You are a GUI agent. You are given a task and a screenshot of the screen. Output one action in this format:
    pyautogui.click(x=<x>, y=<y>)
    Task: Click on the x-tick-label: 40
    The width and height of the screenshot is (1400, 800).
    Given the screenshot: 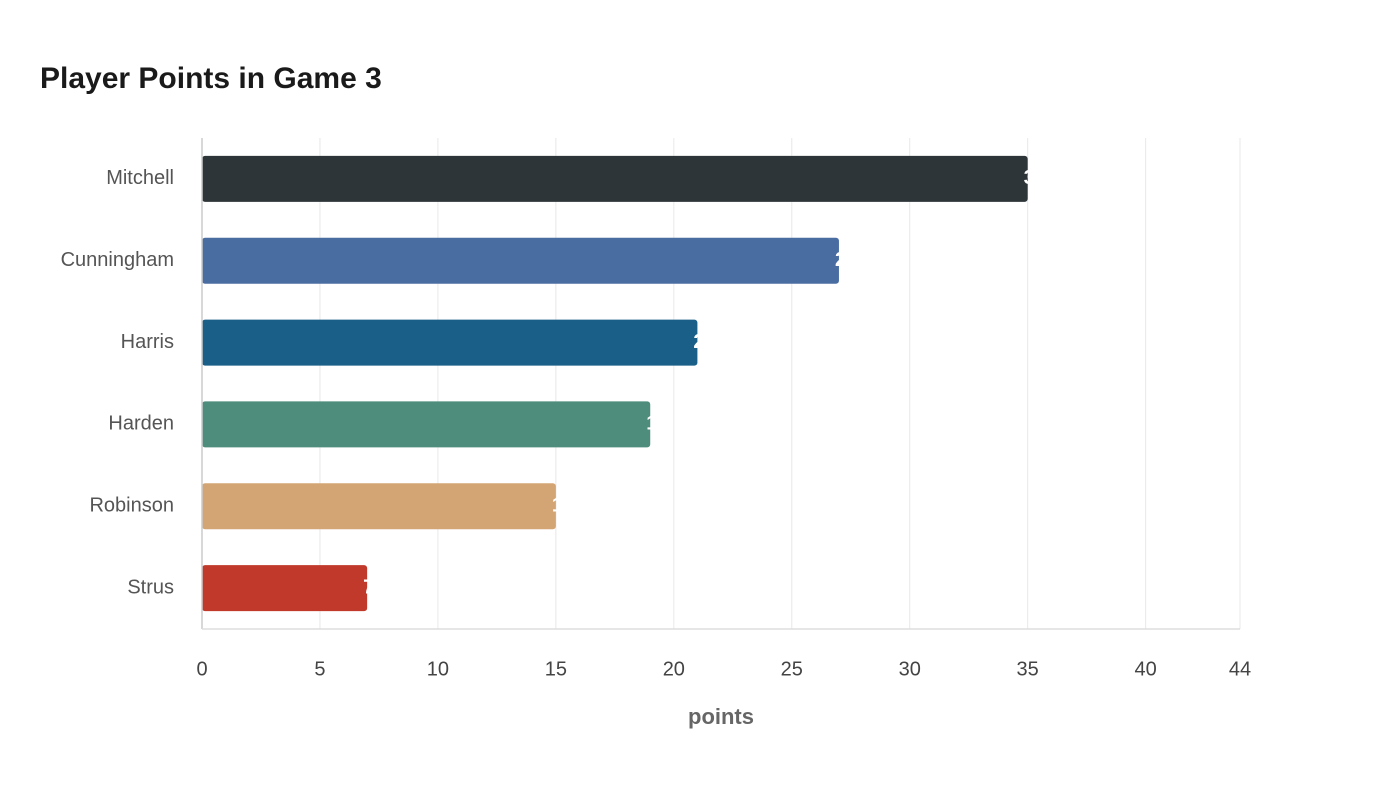 What is the action you would take?
    pyautogui.click(x=1146, y=669)
    